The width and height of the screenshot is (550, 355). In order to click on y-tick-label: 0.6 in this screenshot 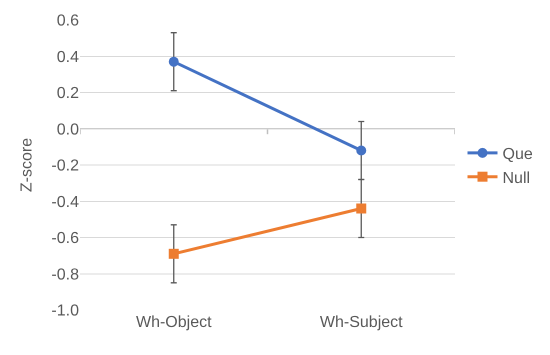, I will do `click(68, 21)`.